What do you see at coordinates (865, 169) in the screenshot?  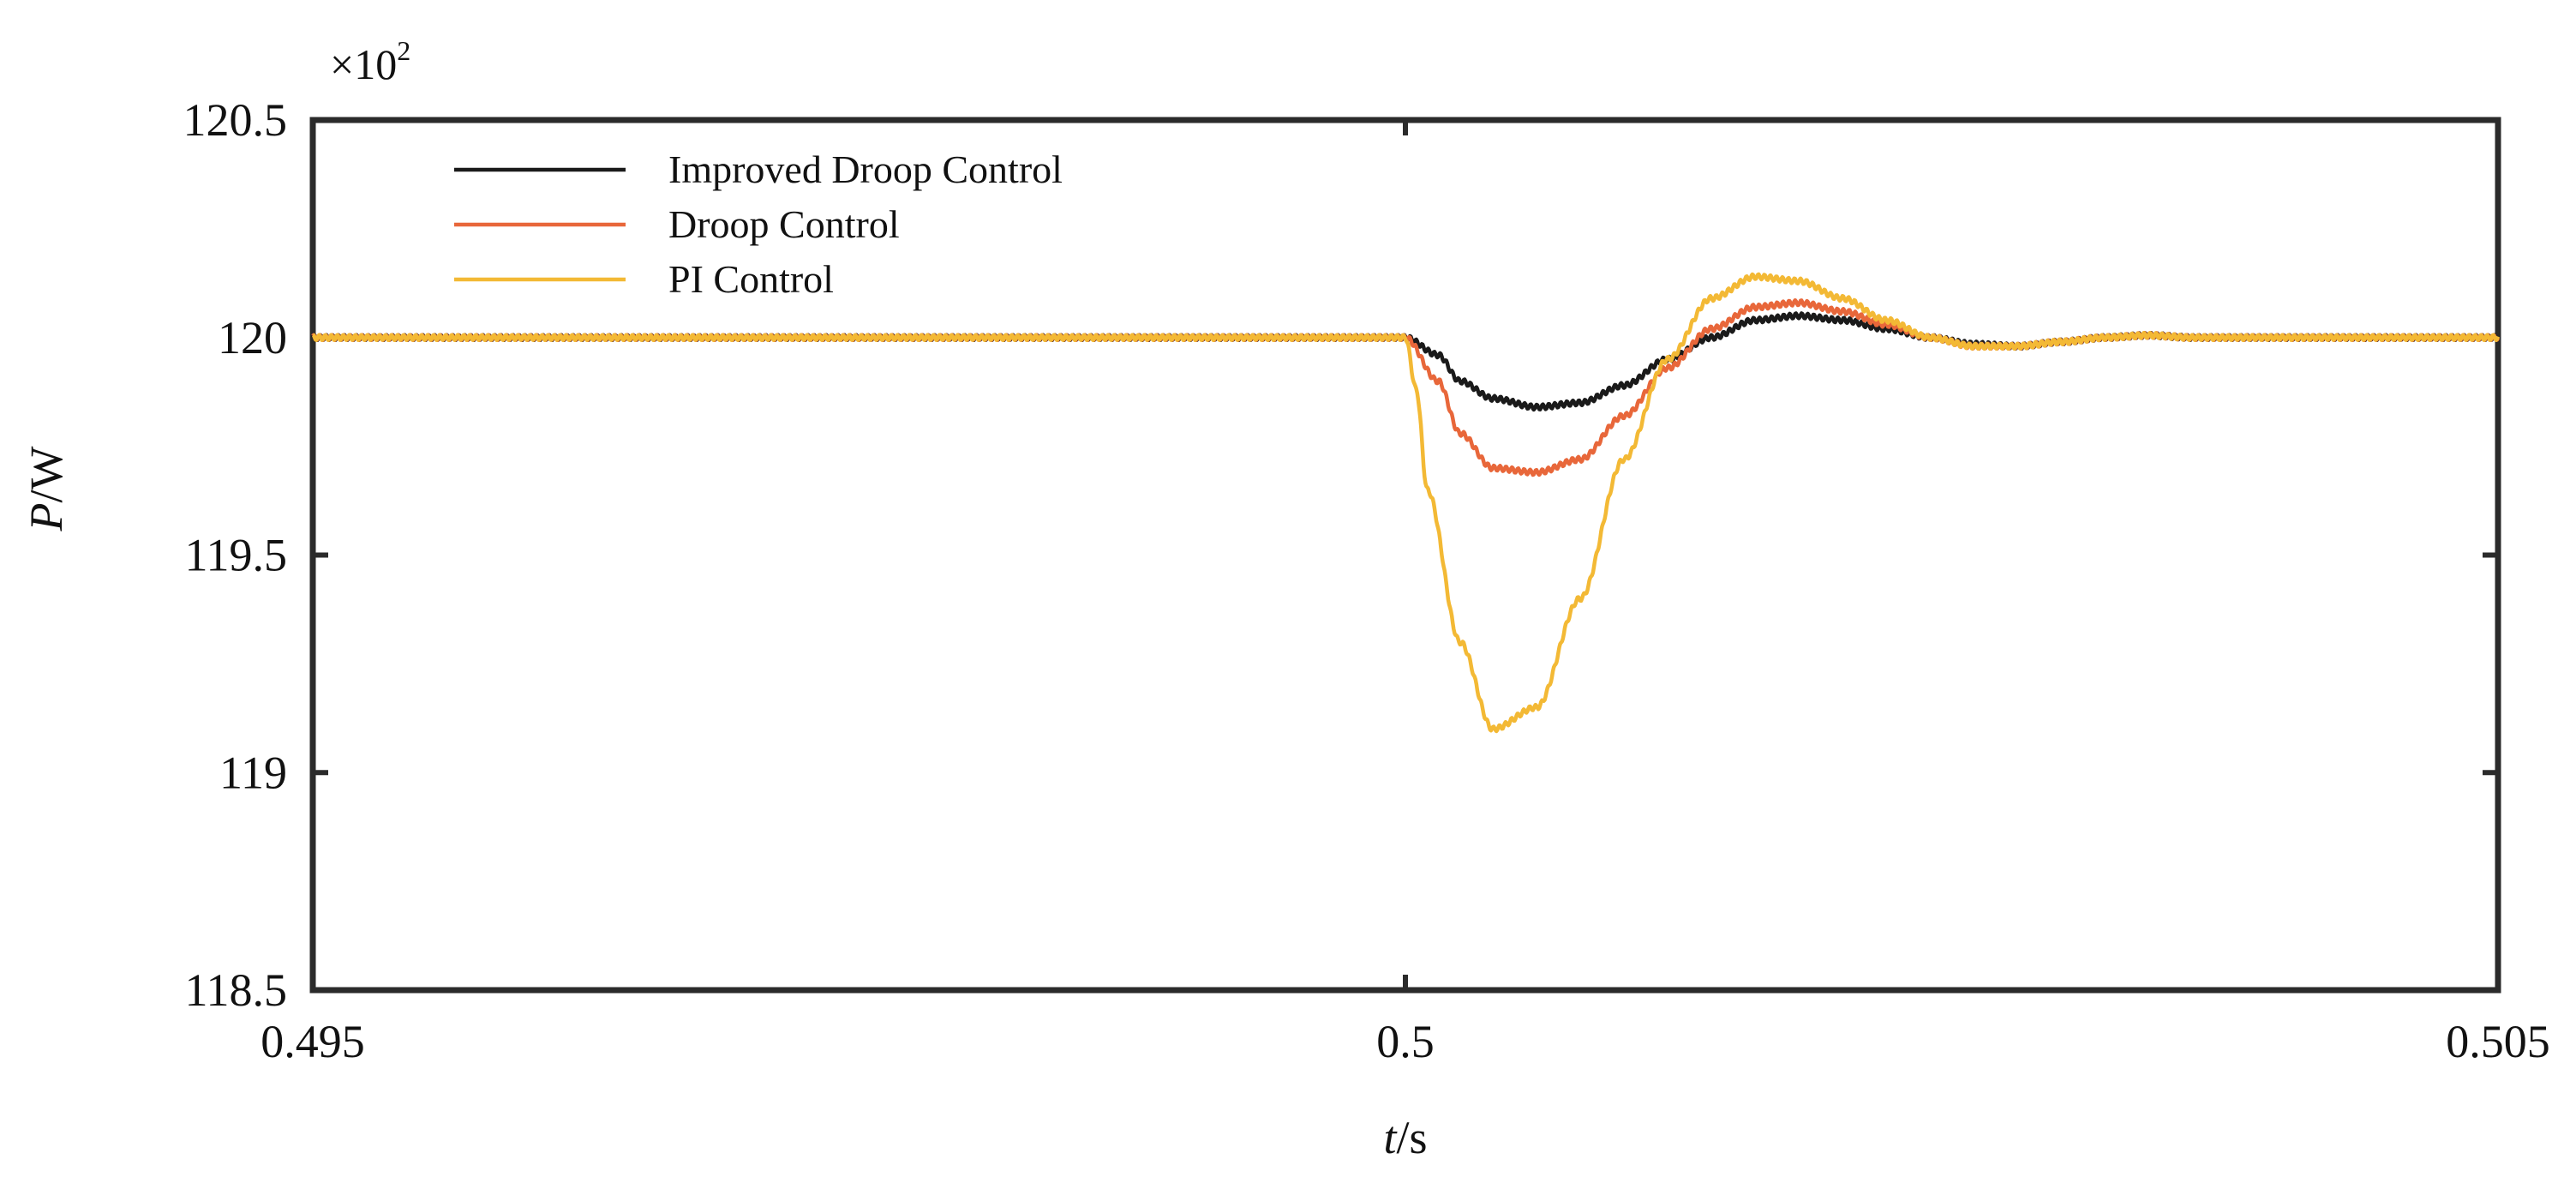 I see `legend-label: Improved Droop Control` at bounding box center [865, 169].